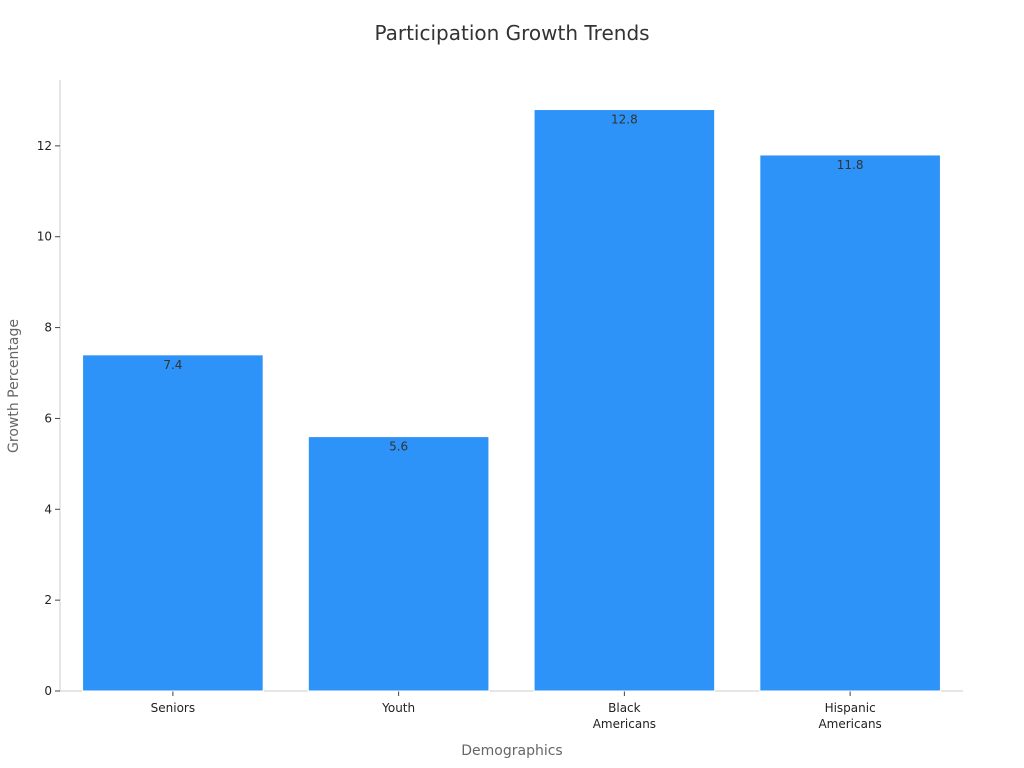 This screenshot has width=1024, height=768. Describe the element at coordinates (14, 386) in the screenshot. I see `y-axis-title: Growth Percentage` at that location.